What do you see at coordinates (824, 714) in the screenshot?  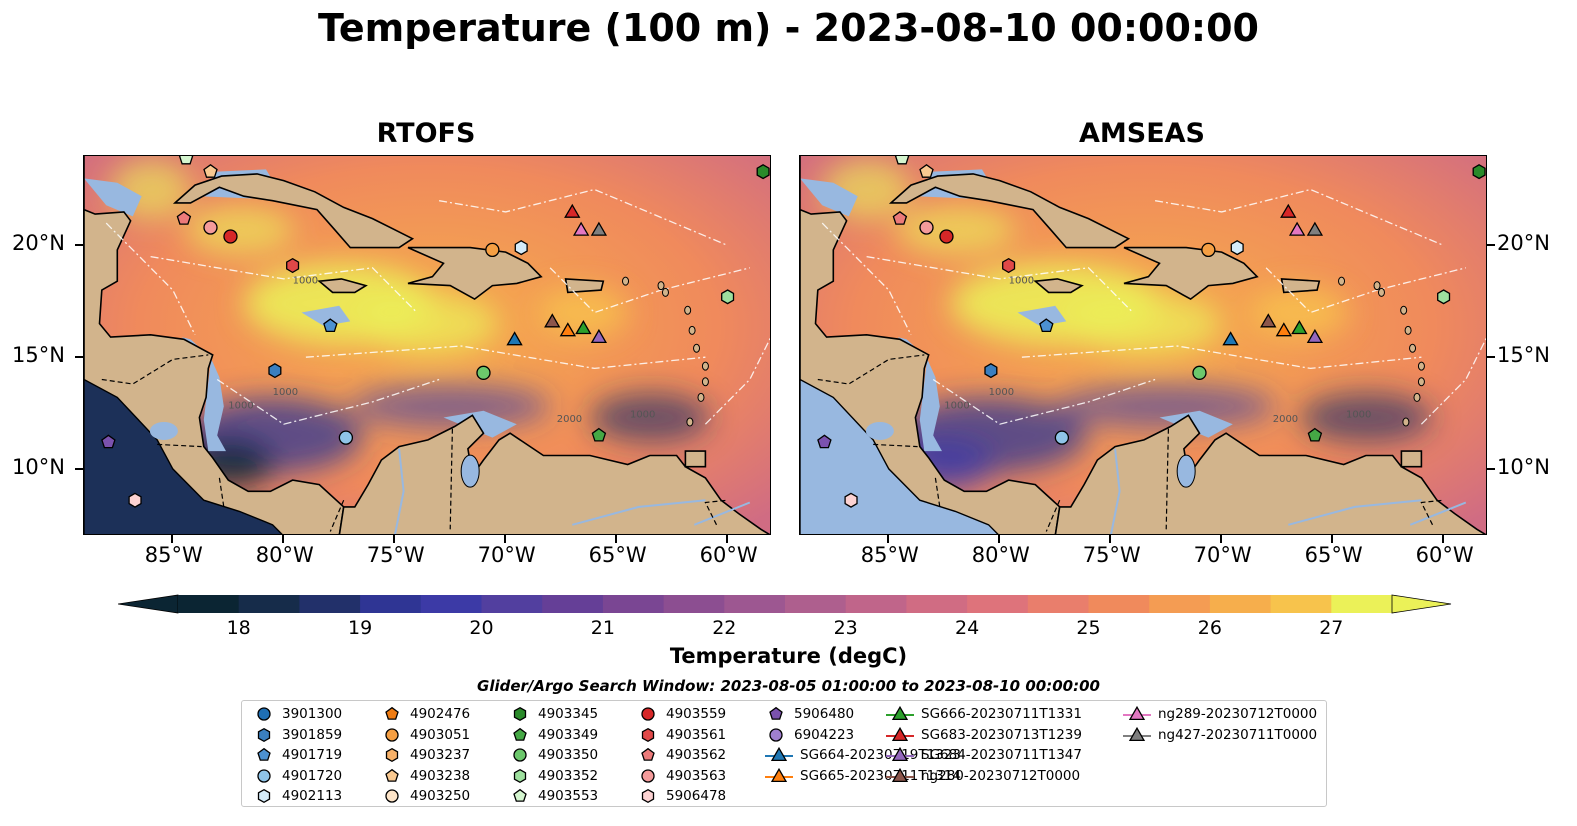 I see `legend-label: 5906480` at bounding box center [824, 714].